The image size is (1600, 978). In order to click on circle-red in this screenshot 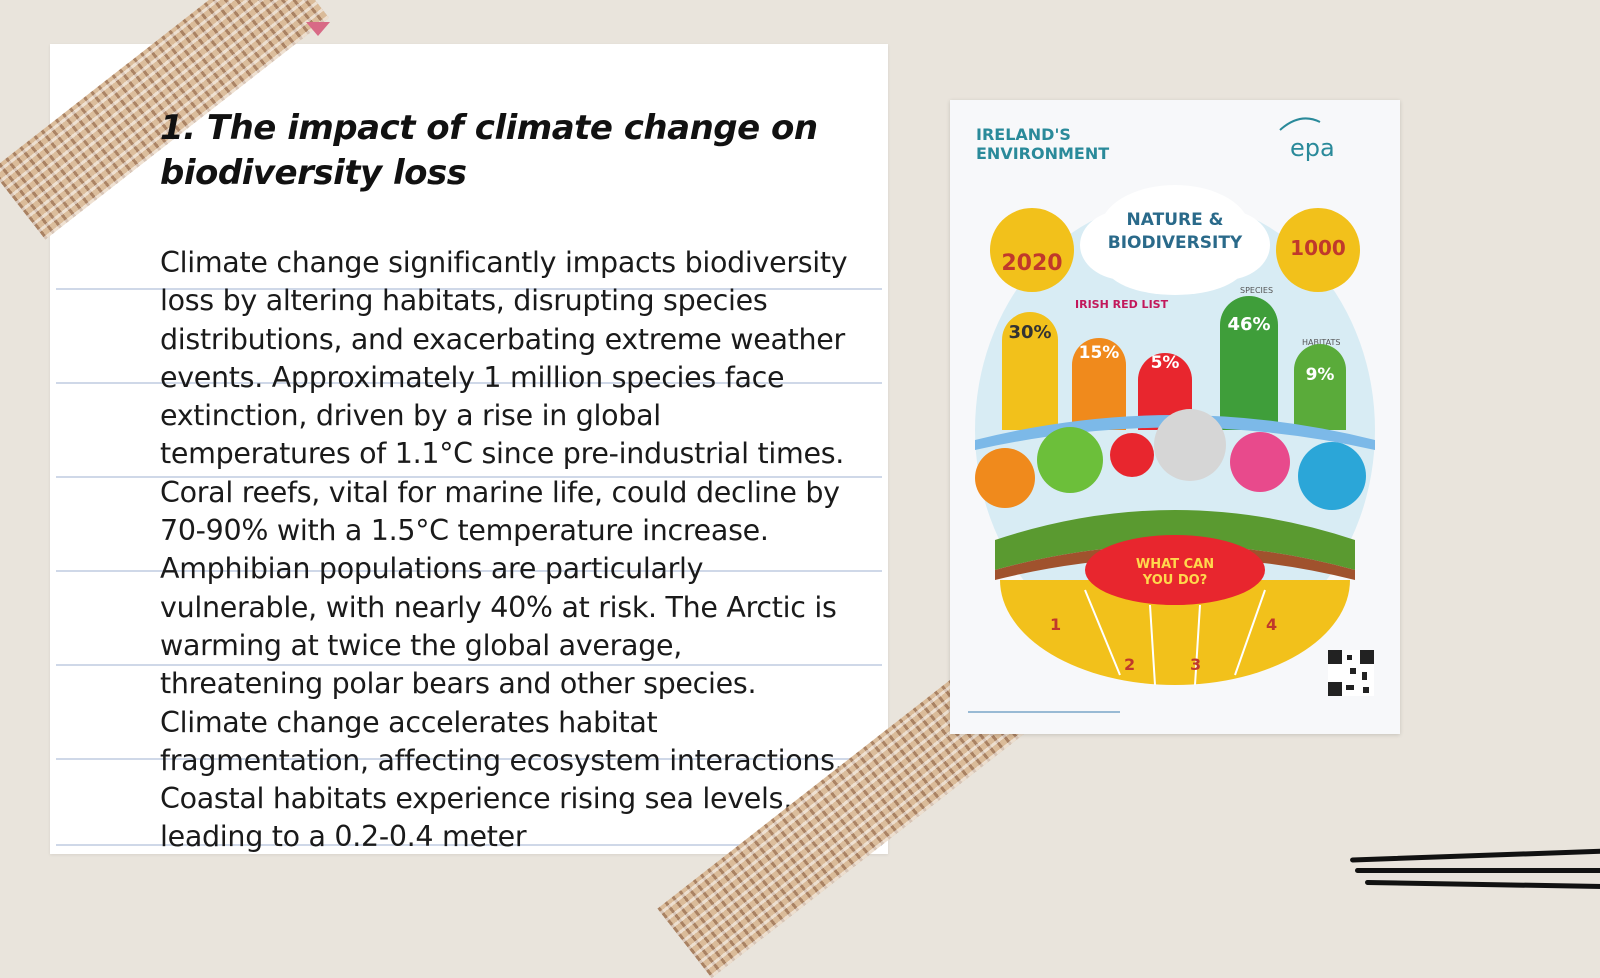, I will do `click(1132, 455)`.